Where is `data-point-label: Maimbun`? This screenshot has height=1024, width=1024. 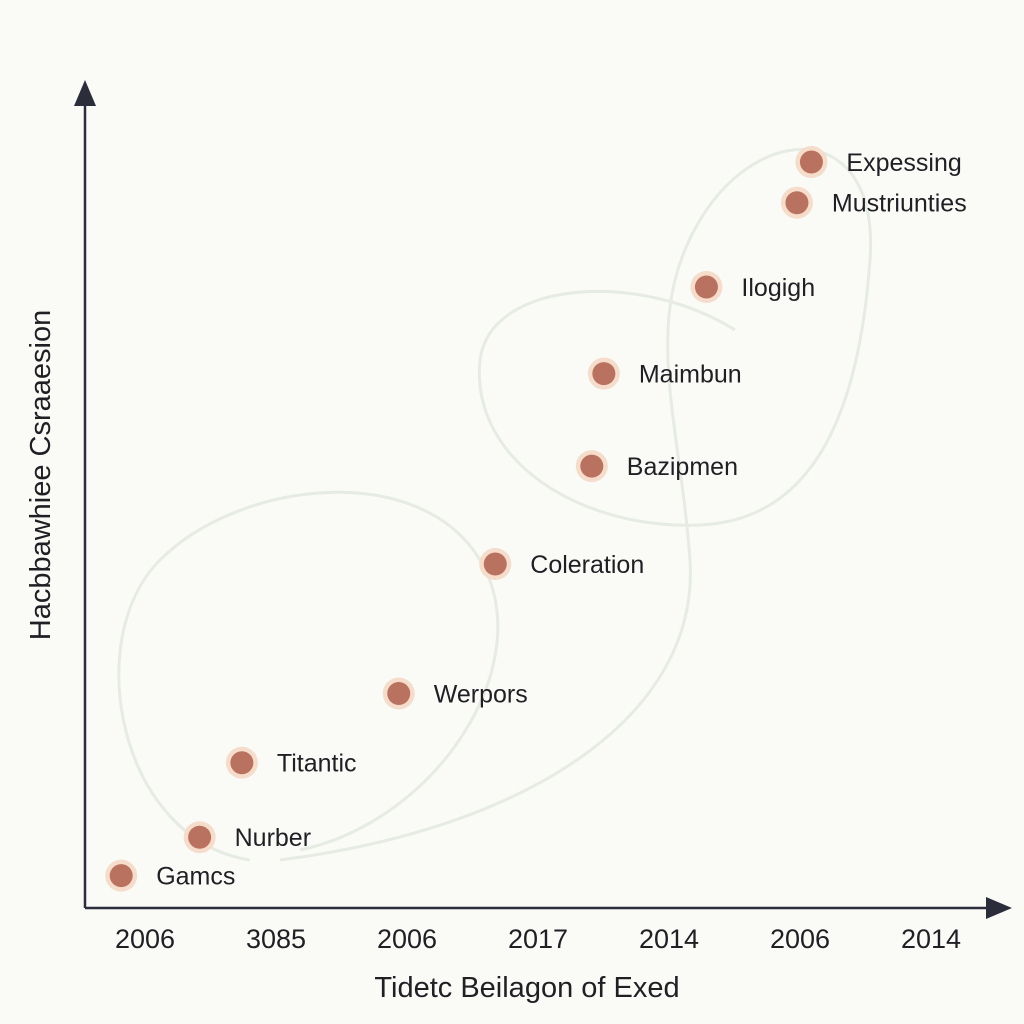
data-point-label: Maimbun is located at coordinates (690, 375).